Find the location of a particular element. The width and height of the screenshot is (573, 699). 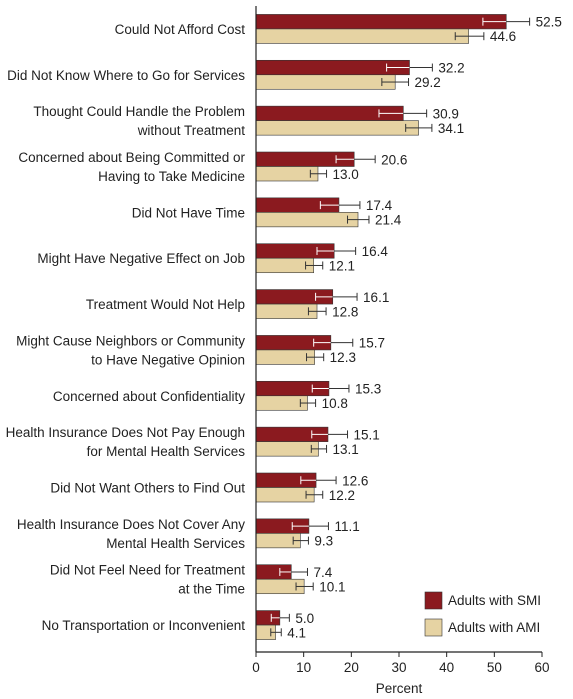

value-label-smi: 5.0 is located at coordinates (304, 618).